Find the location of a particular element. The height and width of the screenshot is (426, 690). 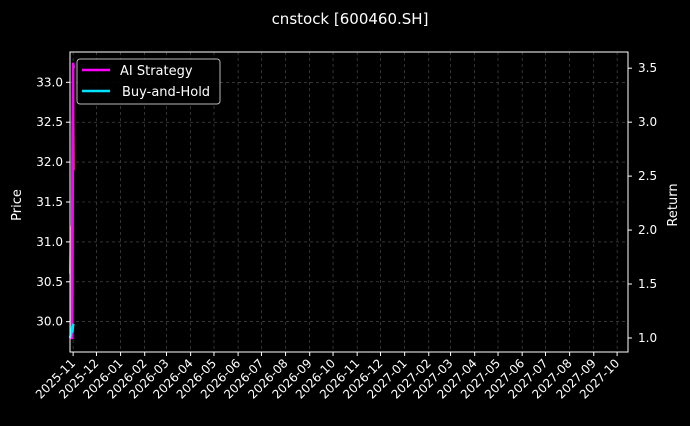

y-tick-label: 31.5 is located at coordinates (49, 202).